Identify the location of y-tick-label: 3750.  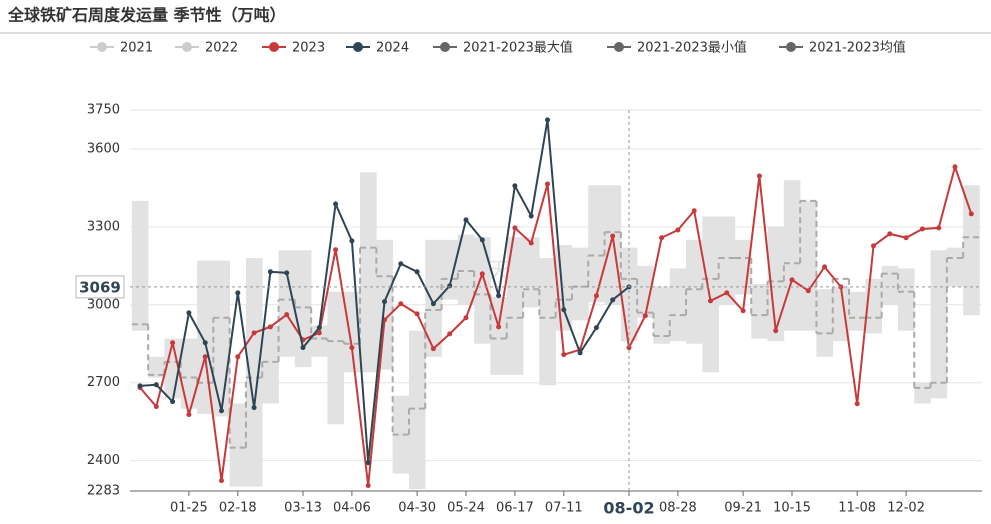
(103, 110).